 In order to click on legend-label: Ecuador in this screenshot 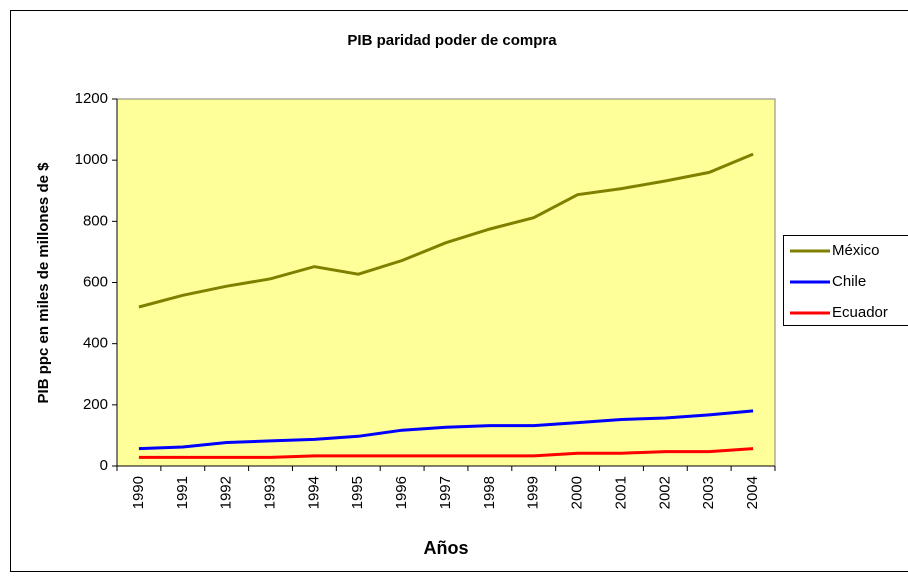, I will do `click(860, 312)`.